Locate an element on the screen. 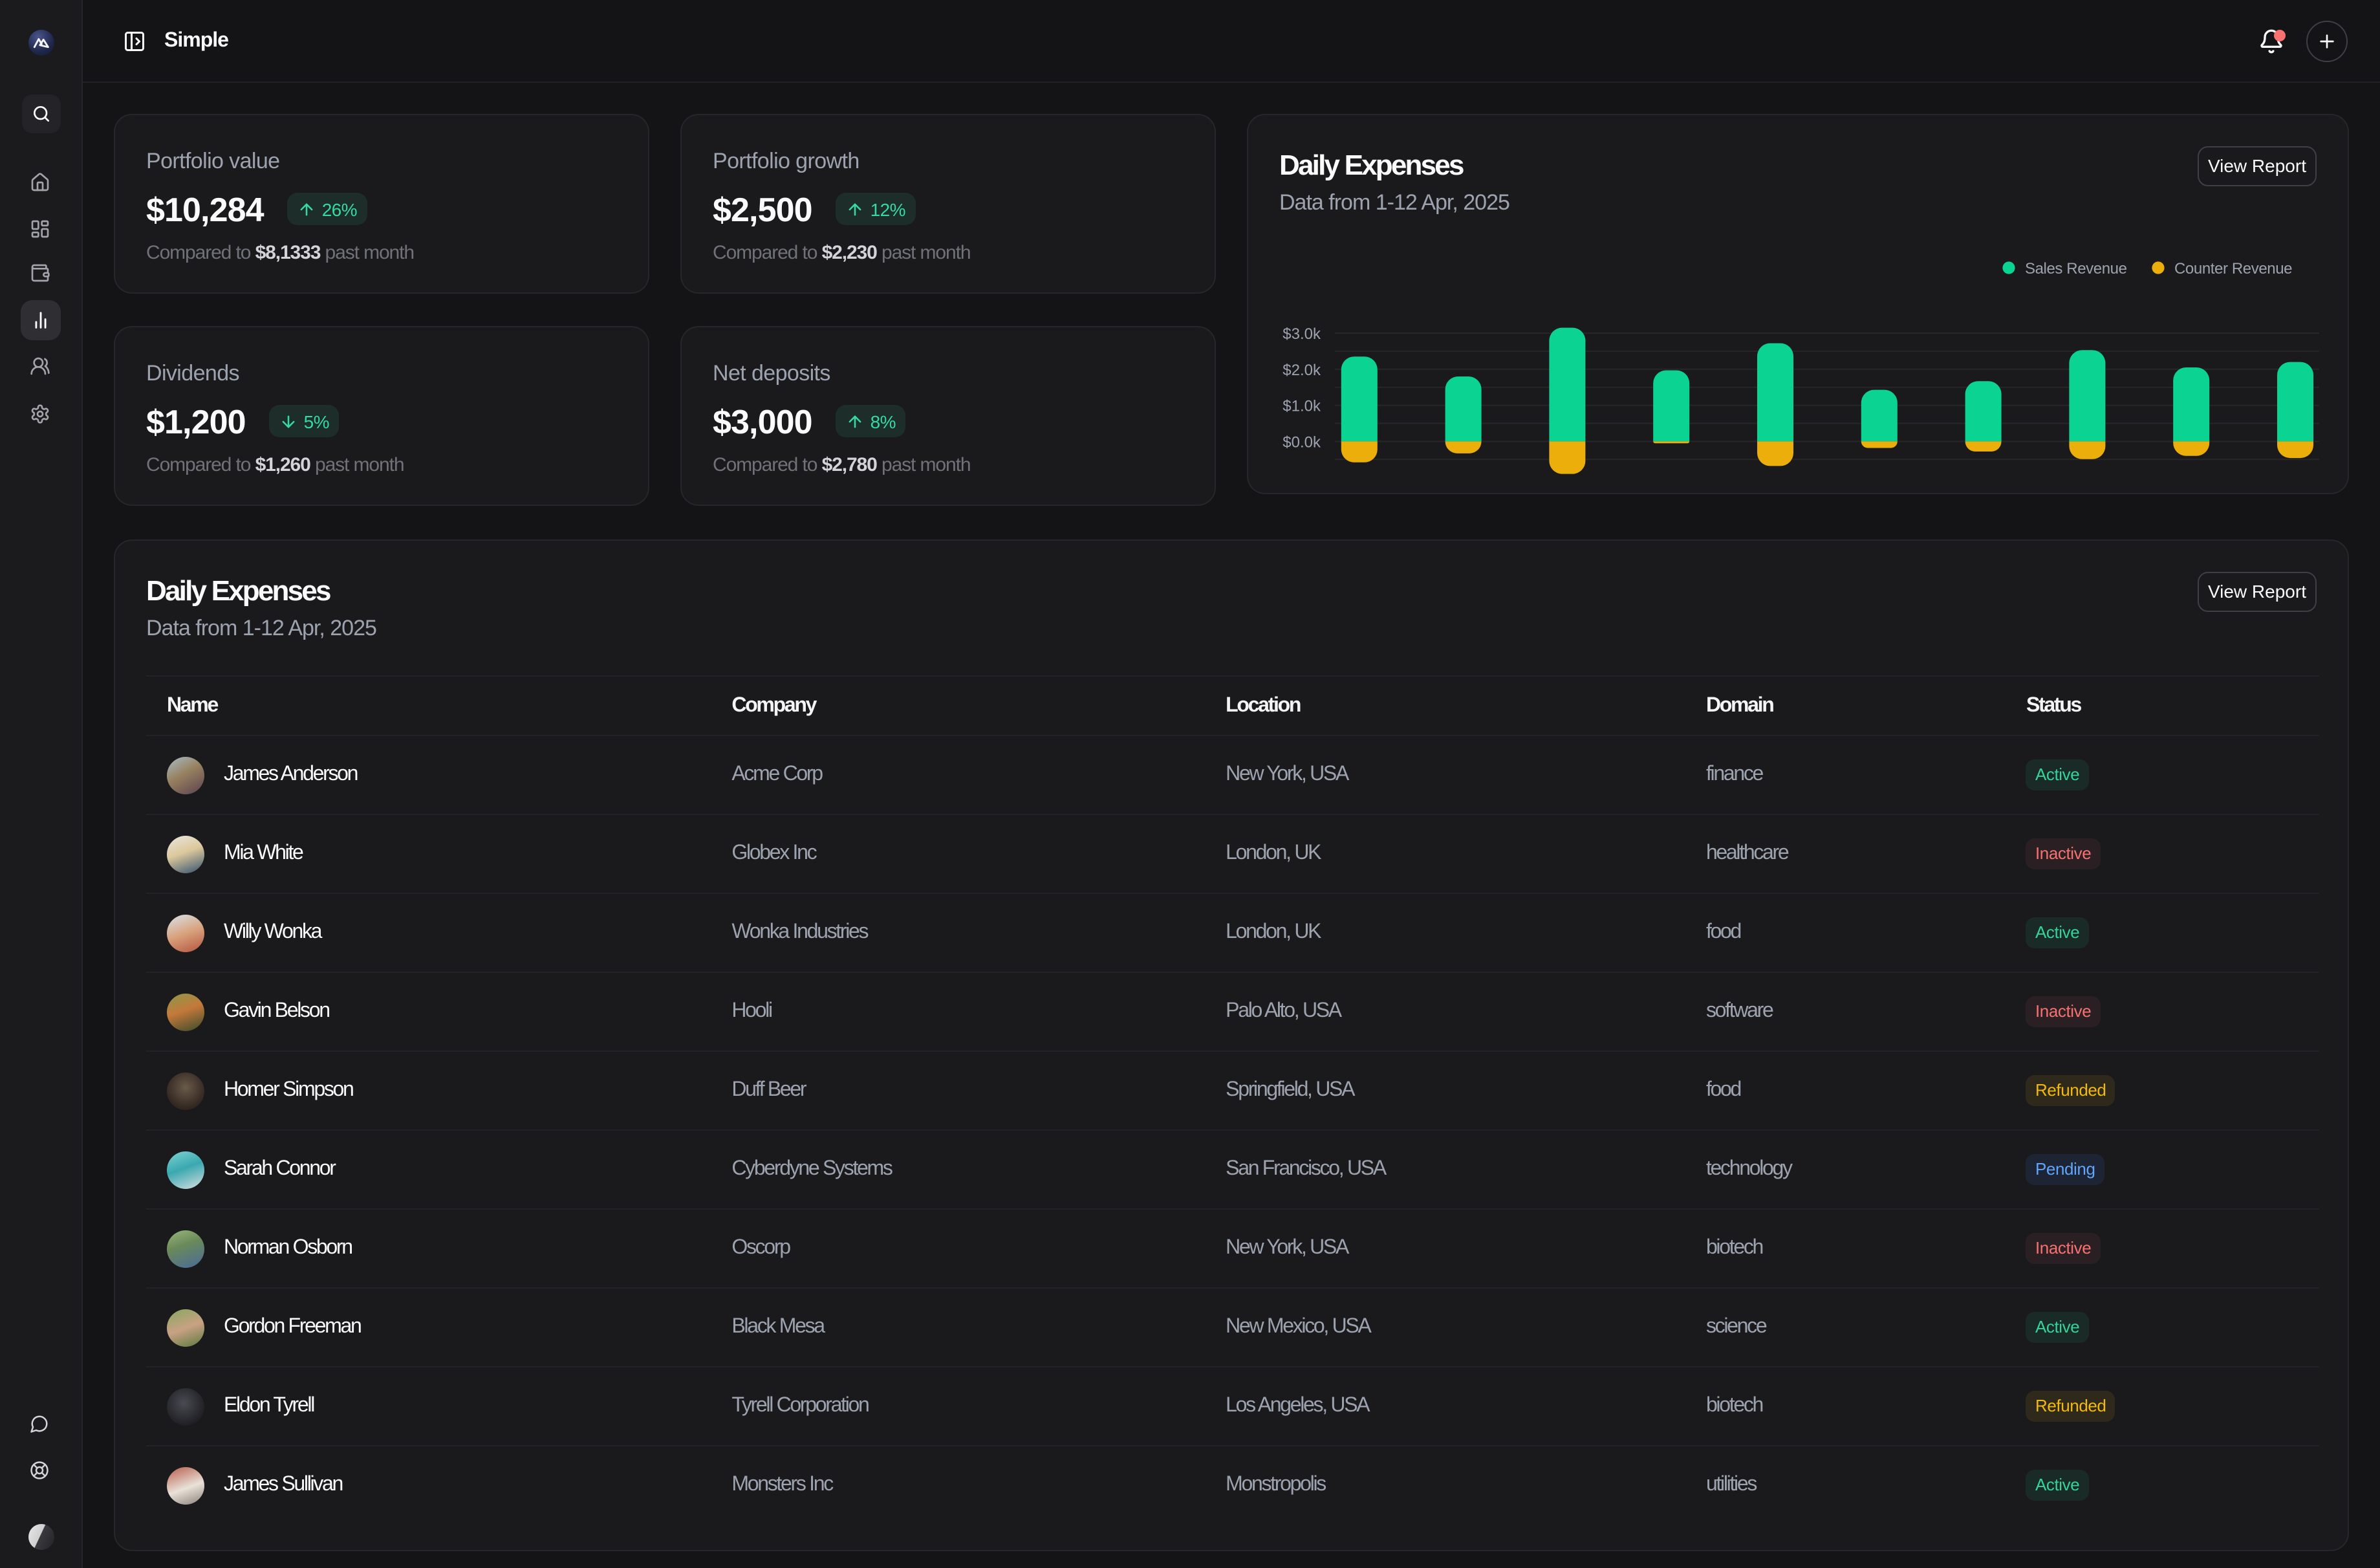 The height and width of the screenshot is (1568, 2380). svg-text: $0.0k is located at coordinates (1301, 442).